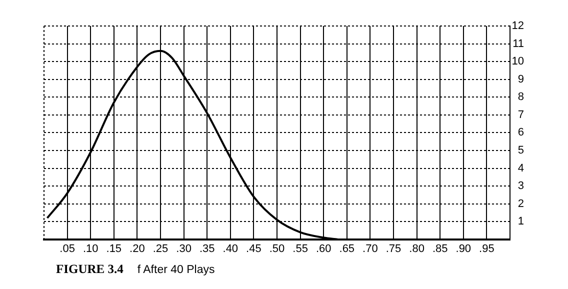 This screenshot has height=289, width=568. I want to click on x-tick-label: .70, so click(370, 249).